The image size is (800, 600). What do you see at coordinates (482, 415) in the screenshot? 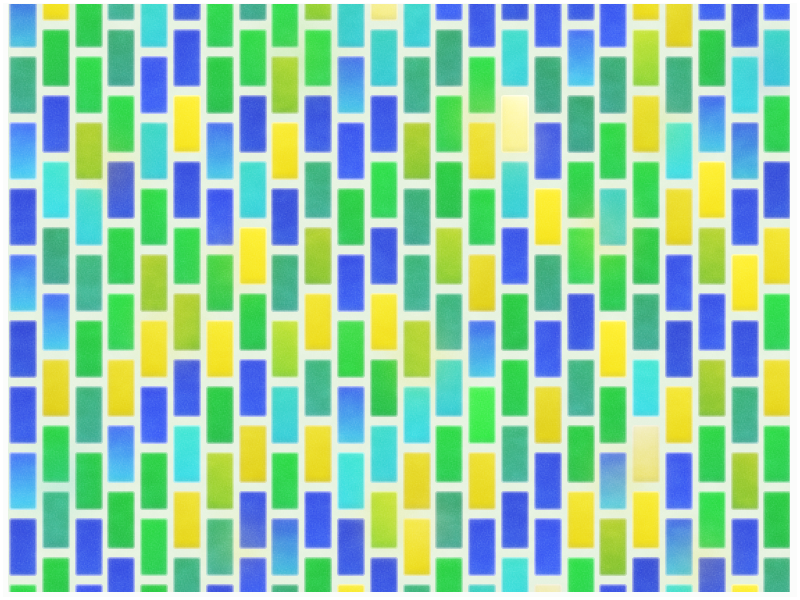
I see `glass-tile-bright-green` at bounding box center [482, 415].